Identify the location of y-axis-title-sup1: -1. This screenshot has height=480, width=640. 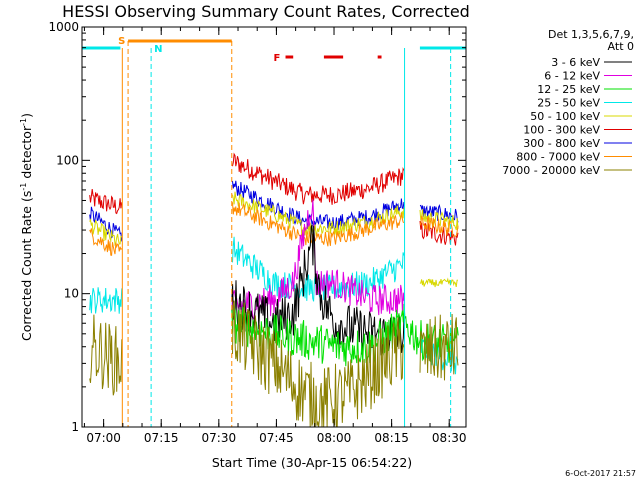
(23, 187).